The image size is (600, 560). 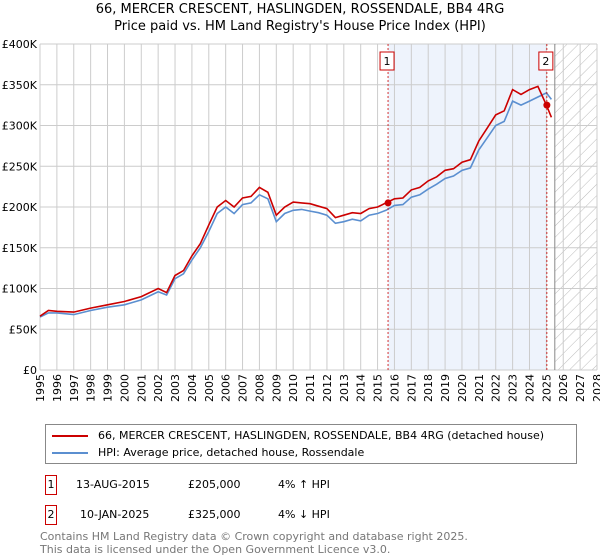 I want to click on marker-badge: 1, so click(x=51, y=485).